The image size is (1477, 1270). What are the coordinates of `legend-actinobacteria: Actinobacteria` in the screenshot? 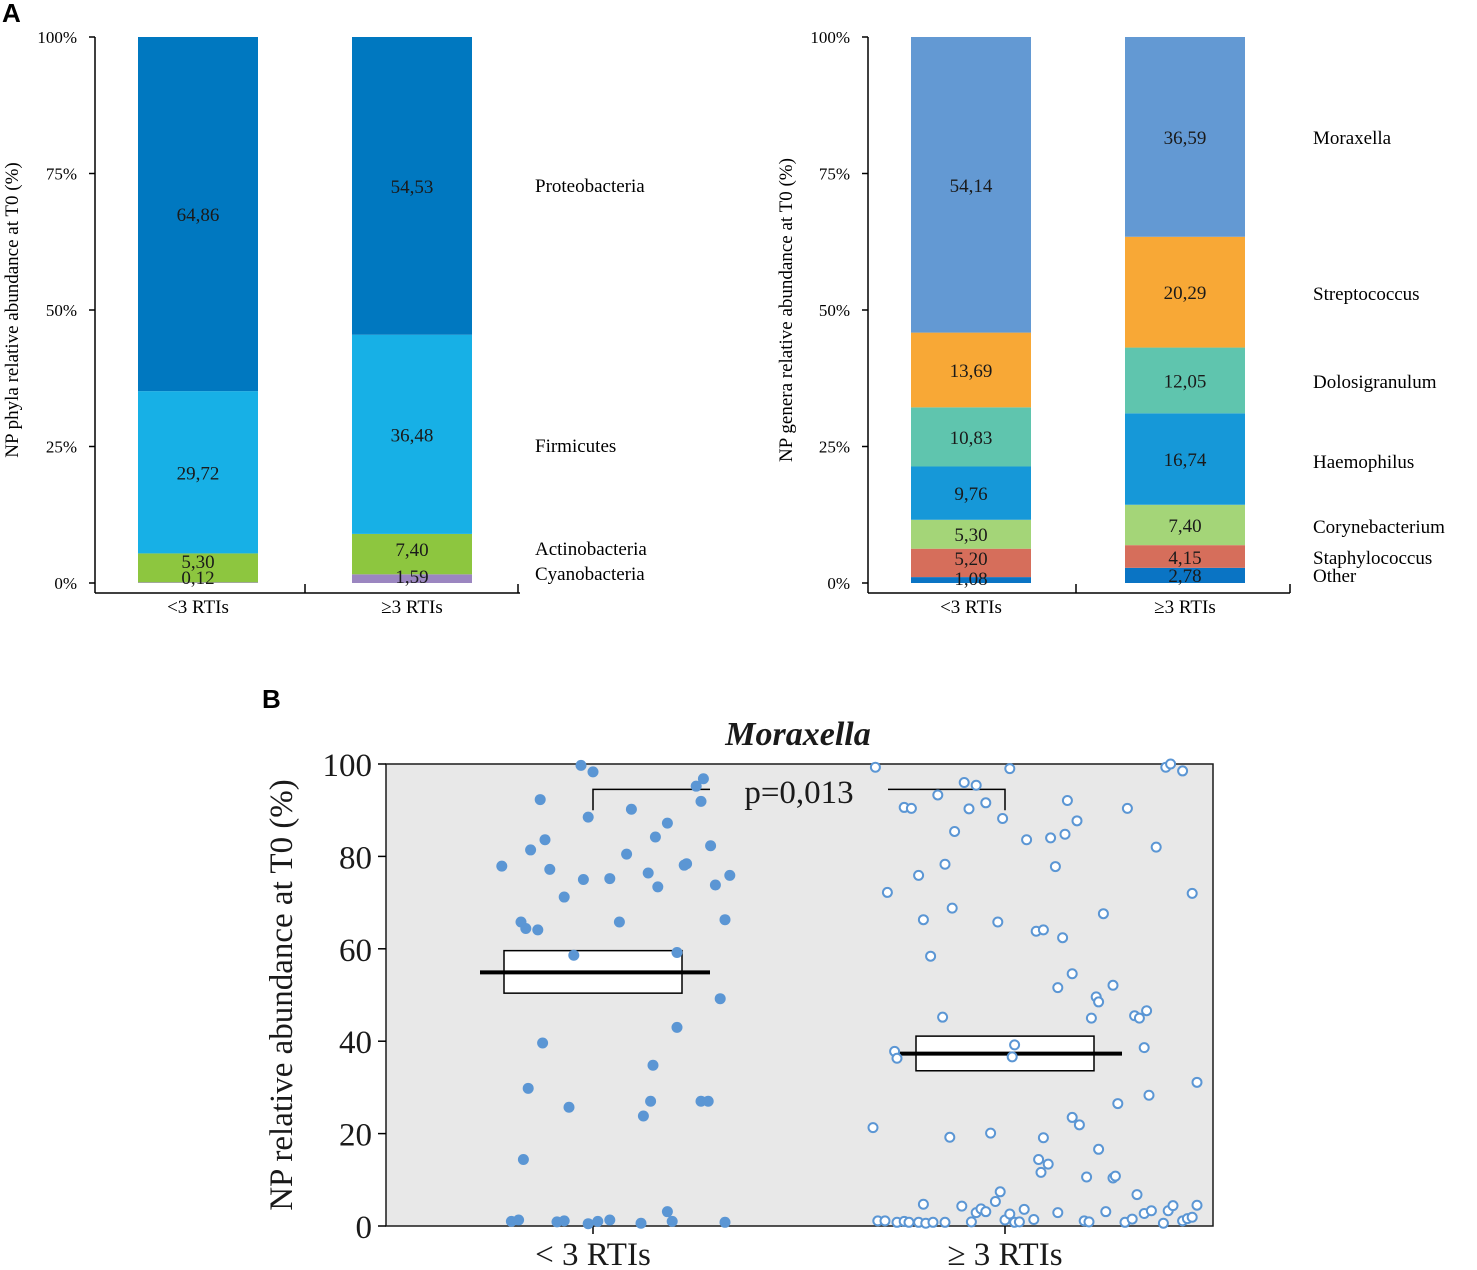 It's located at (591, 549).